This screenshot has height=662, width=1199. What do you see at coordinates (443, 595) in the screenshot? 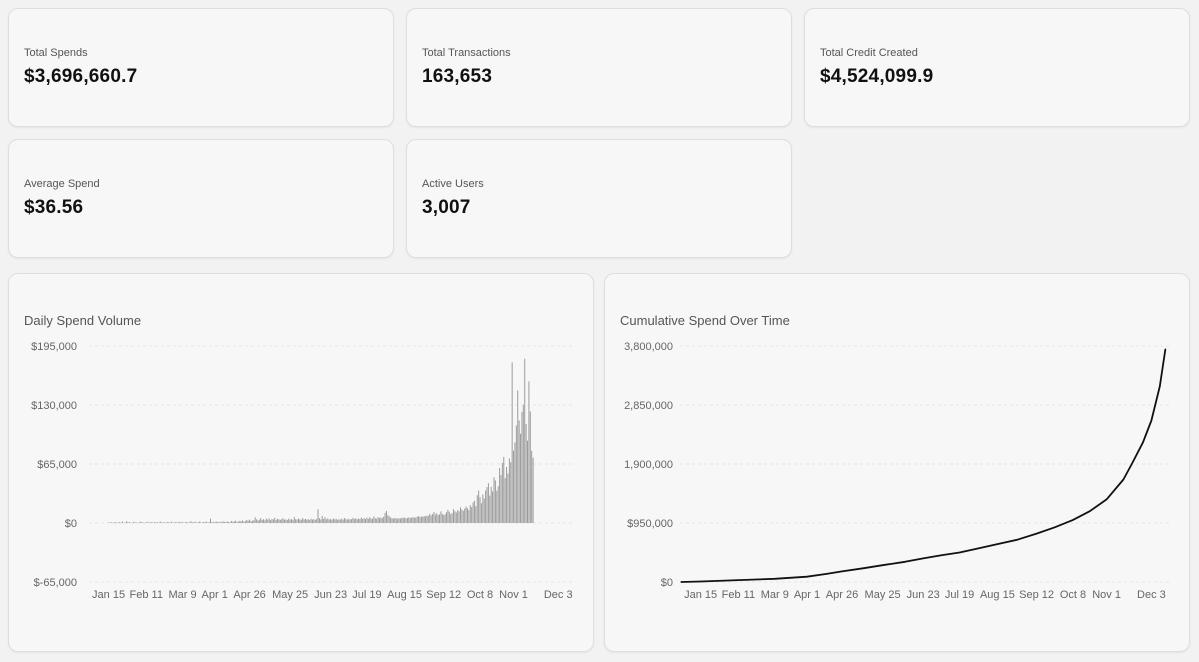
I see `x-tick-label: Sep 12` at bounding box center [443, 595].